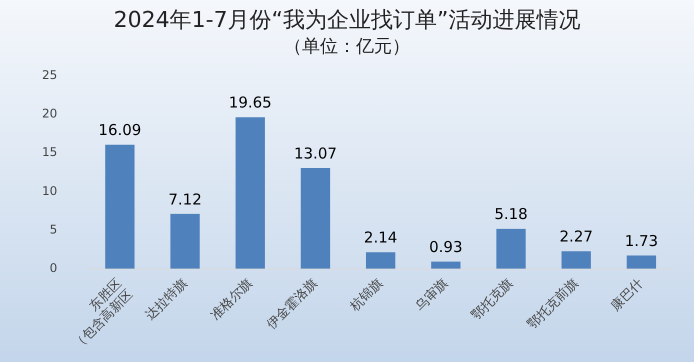 The image size is (694, 362). I want to click on data-label: 1.73, so click(641, 241).